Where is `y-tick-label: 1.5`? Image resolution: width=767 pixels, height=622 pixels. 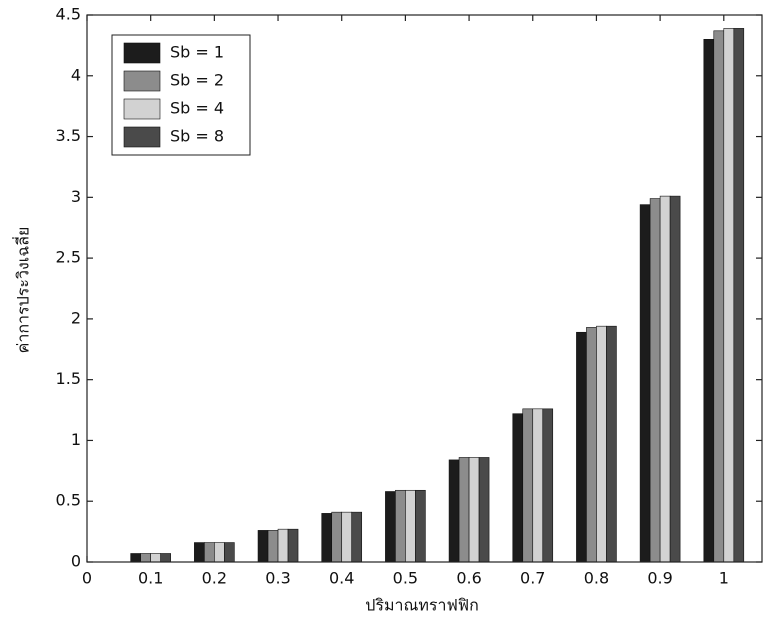 y-tick-label: 1.5 is located at coordinates (68, 378).